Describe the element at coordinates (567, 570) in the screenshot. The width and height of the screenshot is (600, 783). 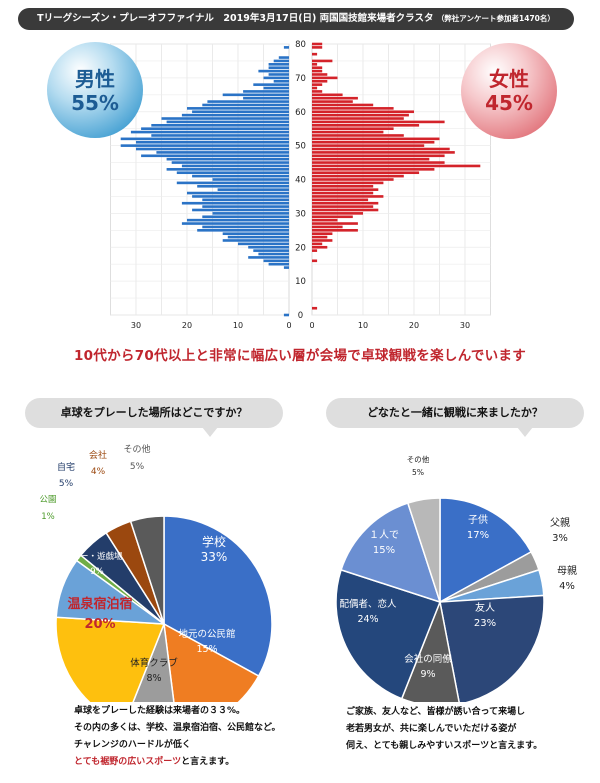
I see `pie-slice-label: 母親` at that location.